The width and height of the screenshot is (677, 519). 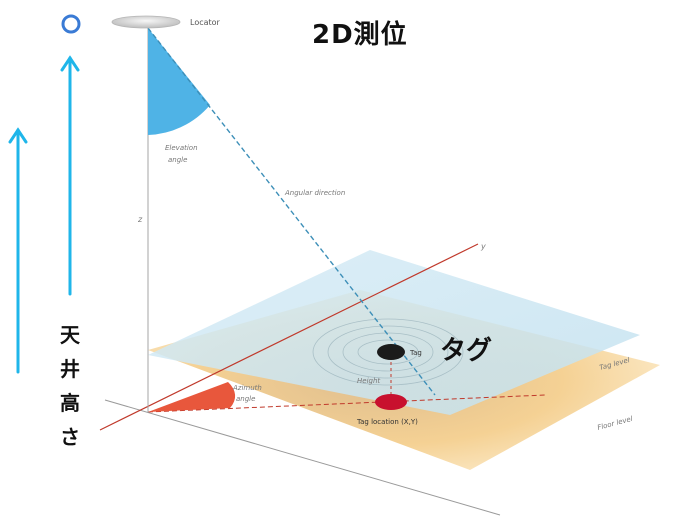 I want to click on height-label: Height, so click(x=368, y=381).